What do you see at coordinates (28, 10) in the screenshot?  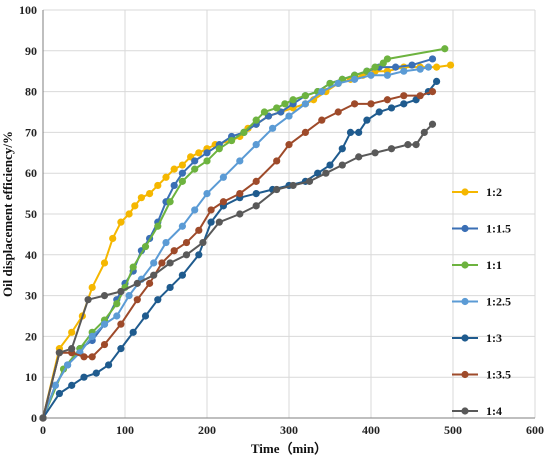 I see `y-tick-label: 100` at bounding box center [28, 10].